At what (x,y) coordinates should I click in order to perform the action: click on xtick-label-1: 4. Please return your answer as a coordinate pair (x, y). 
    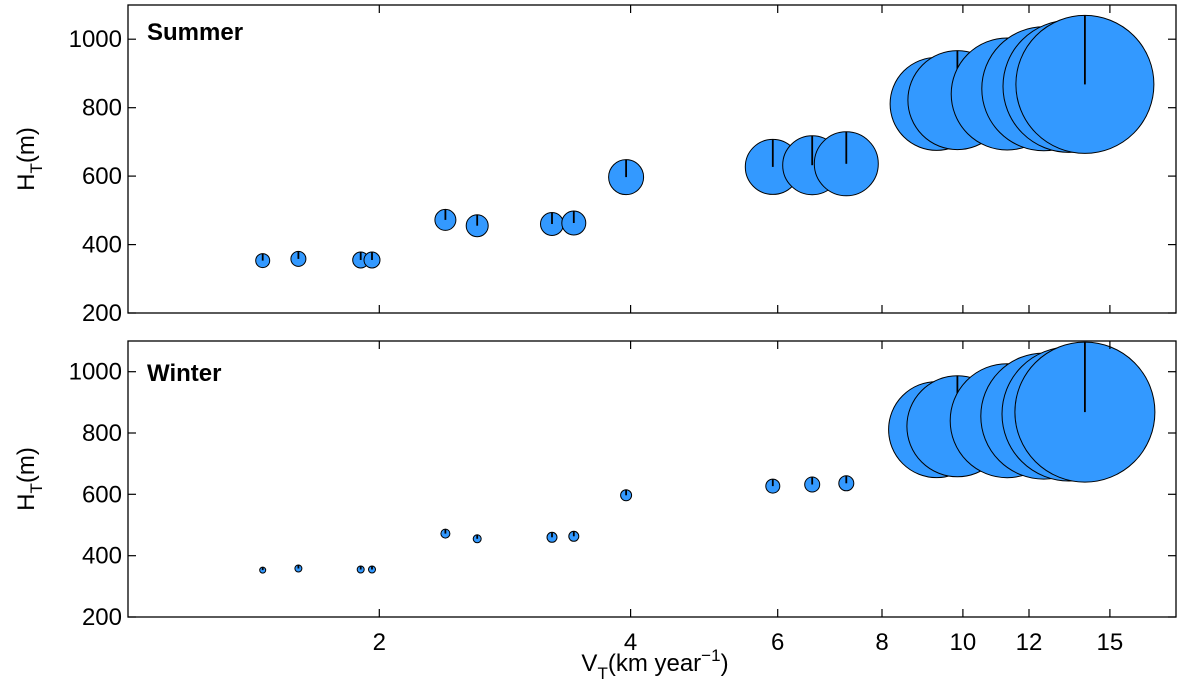
    Looking at the image, I should click on (630, 642).